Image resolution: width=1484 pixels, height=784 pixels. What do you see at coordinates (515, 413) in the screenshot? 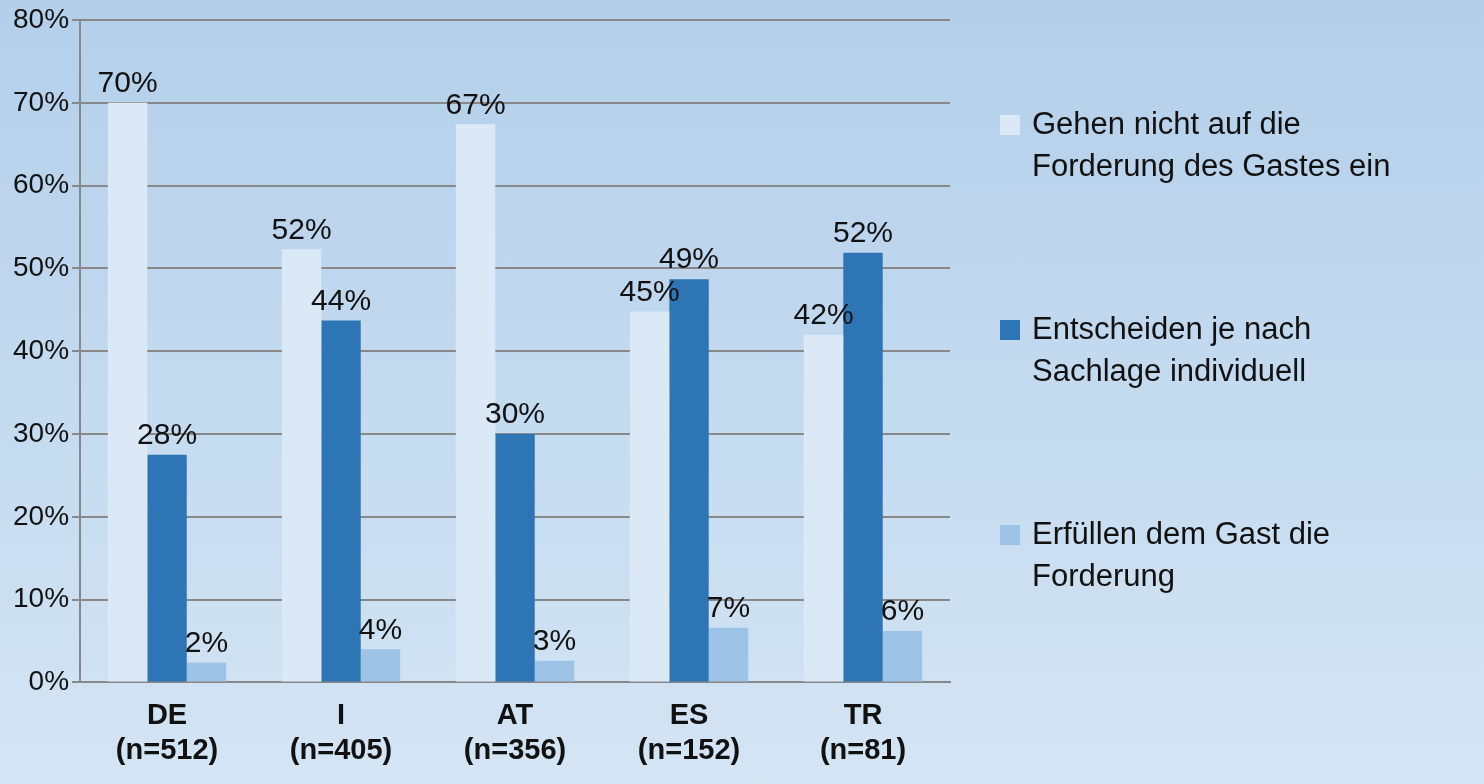
I see `data-label: 30%` at bounding box center [515, 413].